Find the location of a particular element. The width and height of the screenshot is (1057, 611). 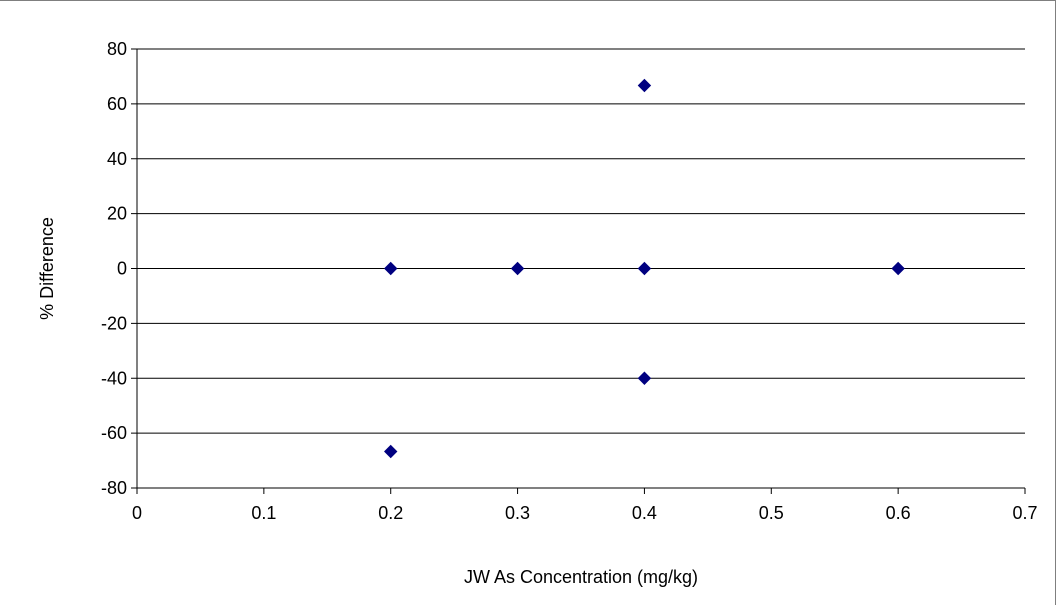

y-tick-label: 80 is located at coordinates (117, 49).